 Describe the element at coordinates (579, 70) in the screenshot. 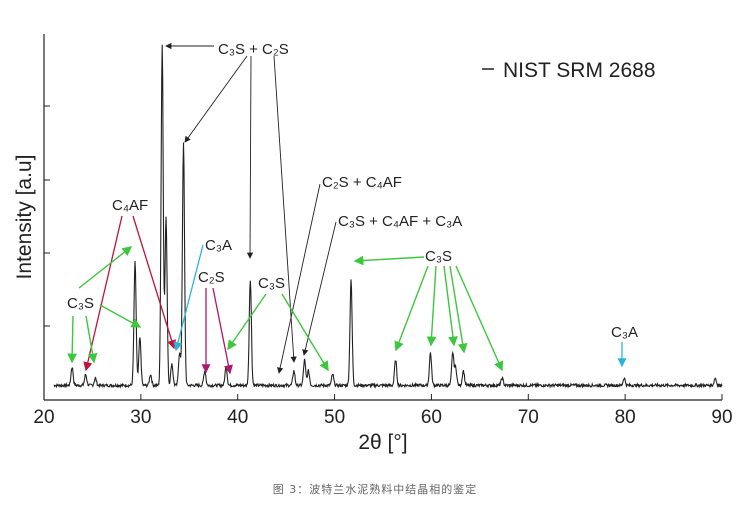

I see `legend-label: NIST SRM 2688` at that location.